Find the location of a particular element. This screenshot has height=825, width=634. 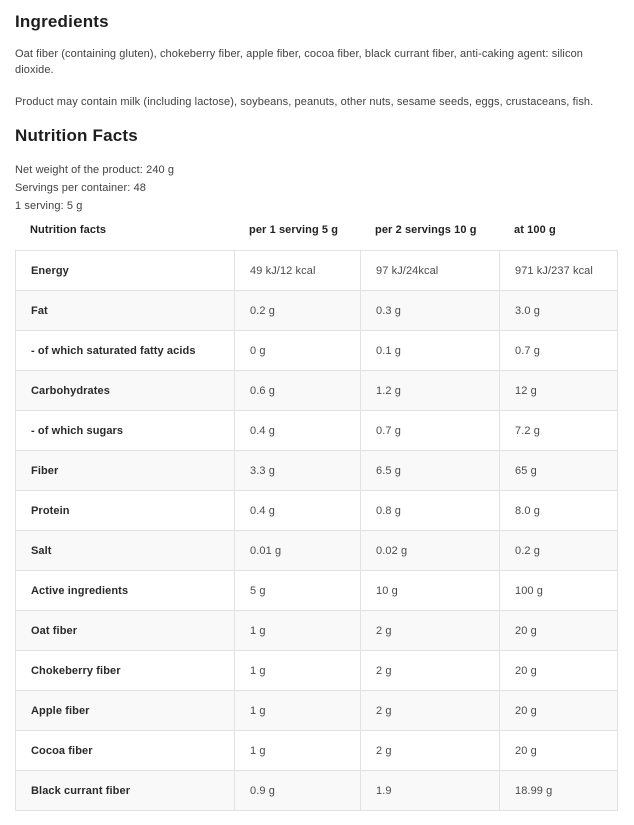

row-value: 10 g is located at coordinates (430, 590).